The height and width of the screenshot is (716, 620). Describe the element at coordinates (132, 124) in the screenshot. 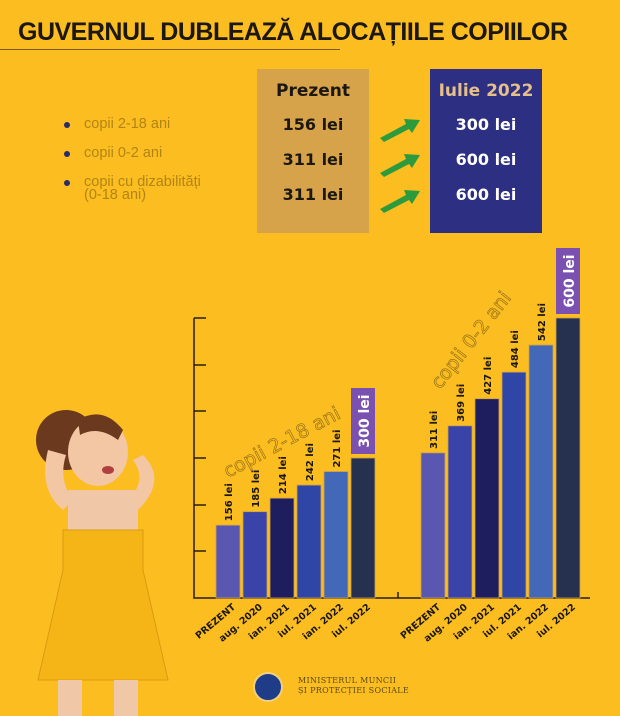

I see `category-item: copii 2-18 ani` at that location.